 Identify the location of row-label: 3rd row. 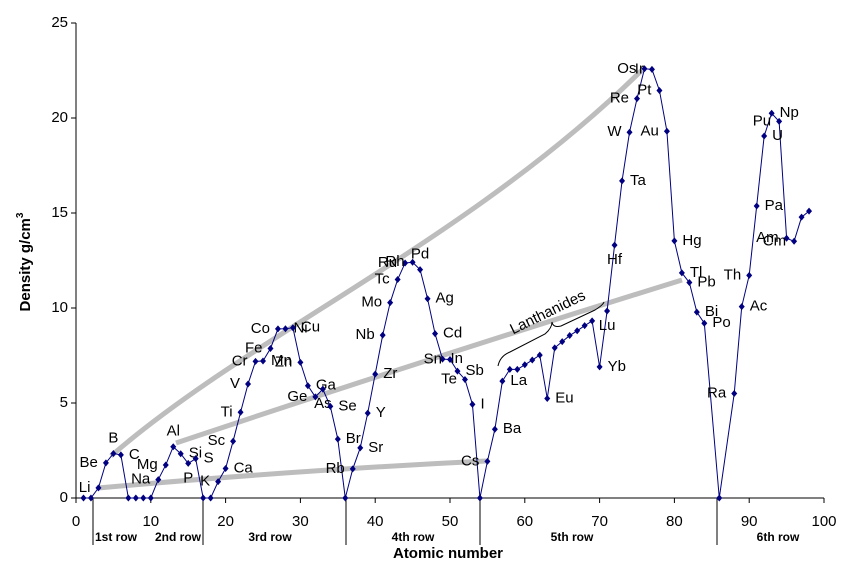
(270, 537).